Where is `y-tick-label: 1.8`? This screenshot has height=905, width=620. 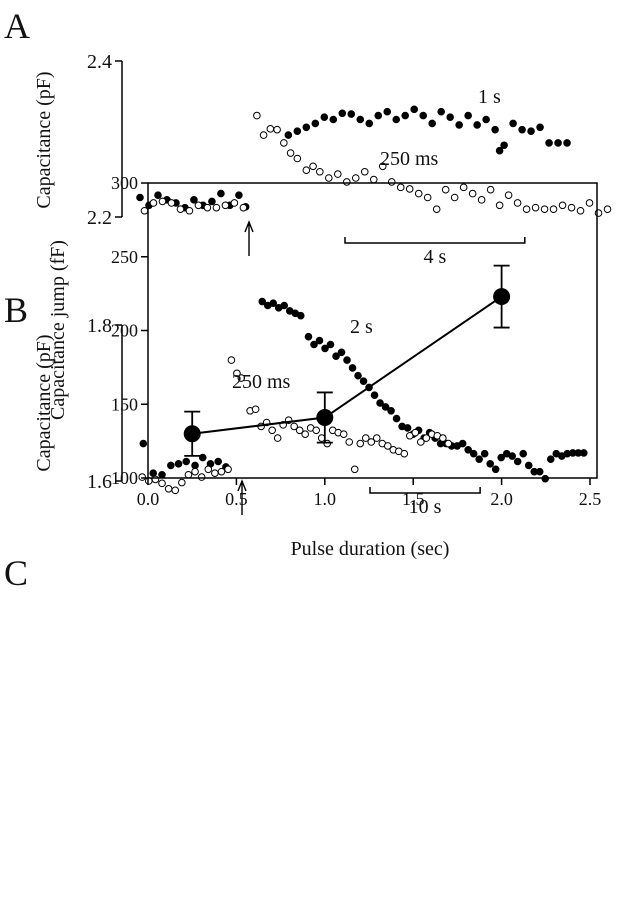 y-tick-label: 1.8 is located at coordinates (99, 326).